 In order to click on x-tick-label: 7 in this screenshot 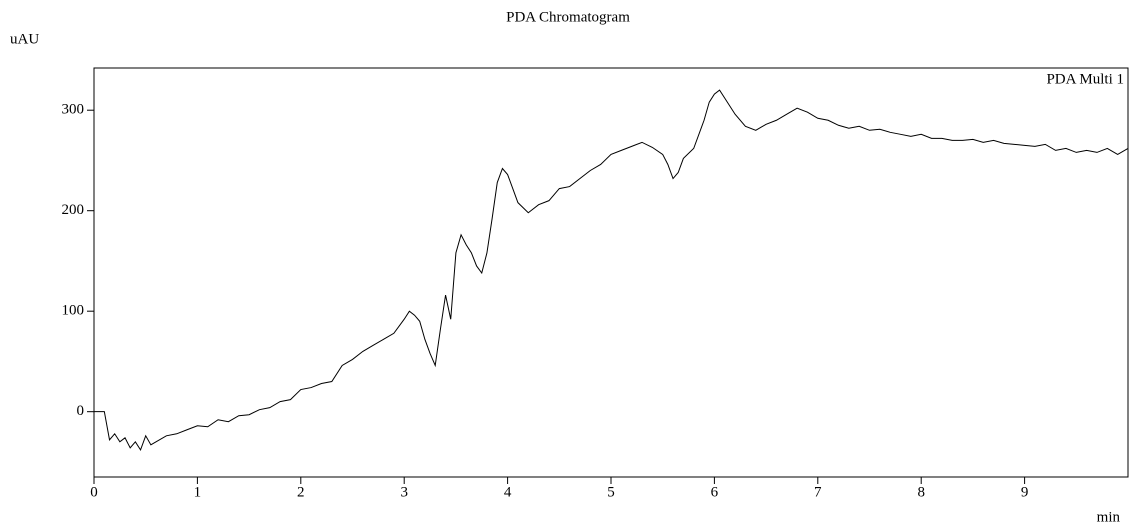, I will do `click(818, 492)`.